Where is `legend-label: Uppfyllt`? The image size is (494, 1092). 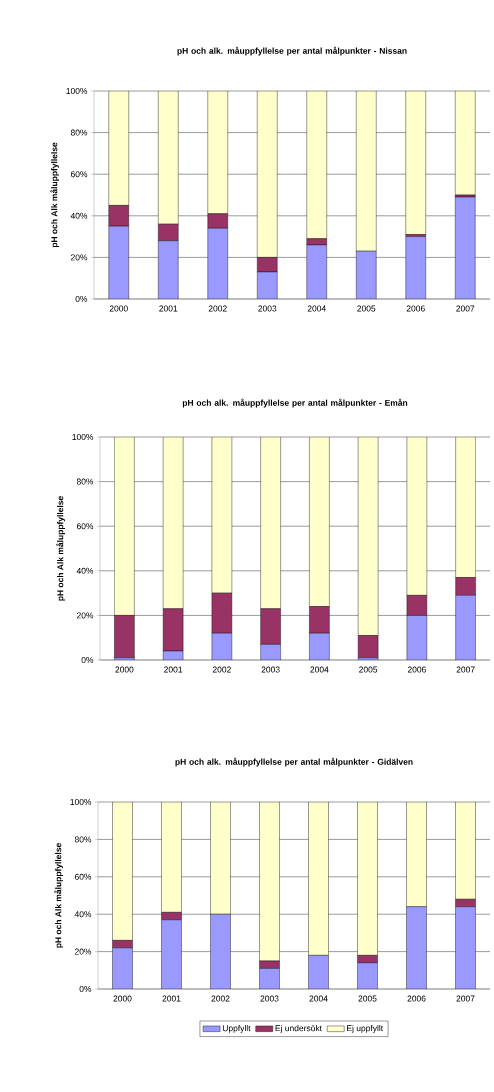 legend-label: Uppfyllt is located at coordinates (236, 1028).